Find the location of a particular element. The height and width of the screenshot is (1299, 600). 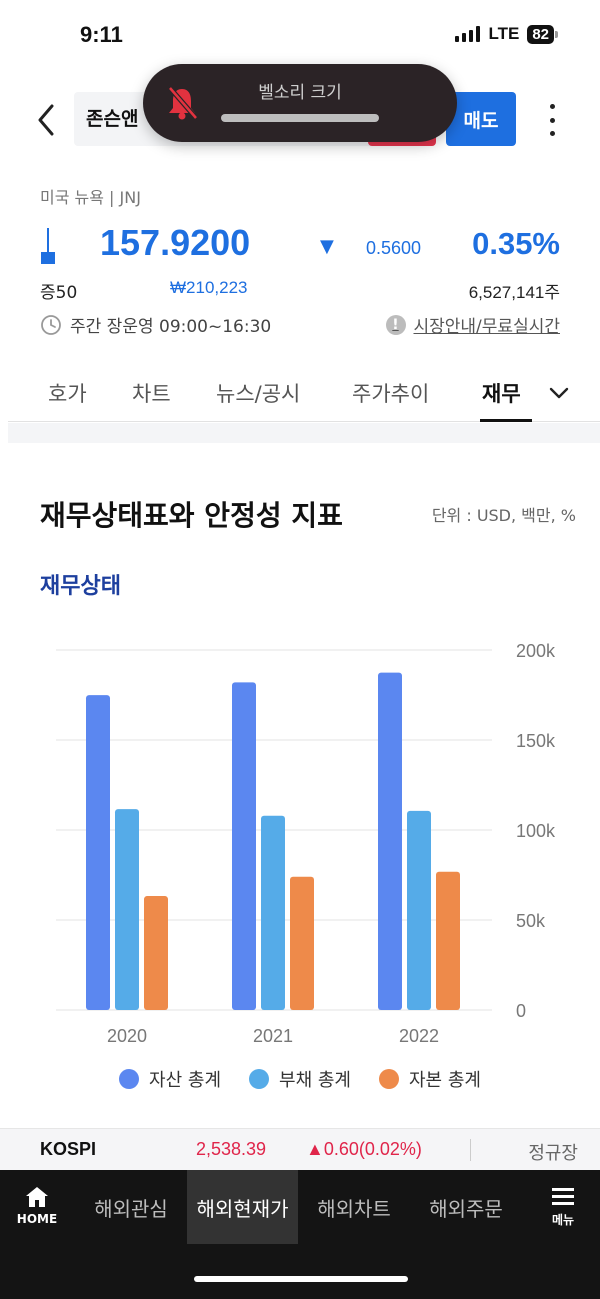

unit-label: 단위 : USD, 백만, % is located at coordinates (503, 515).